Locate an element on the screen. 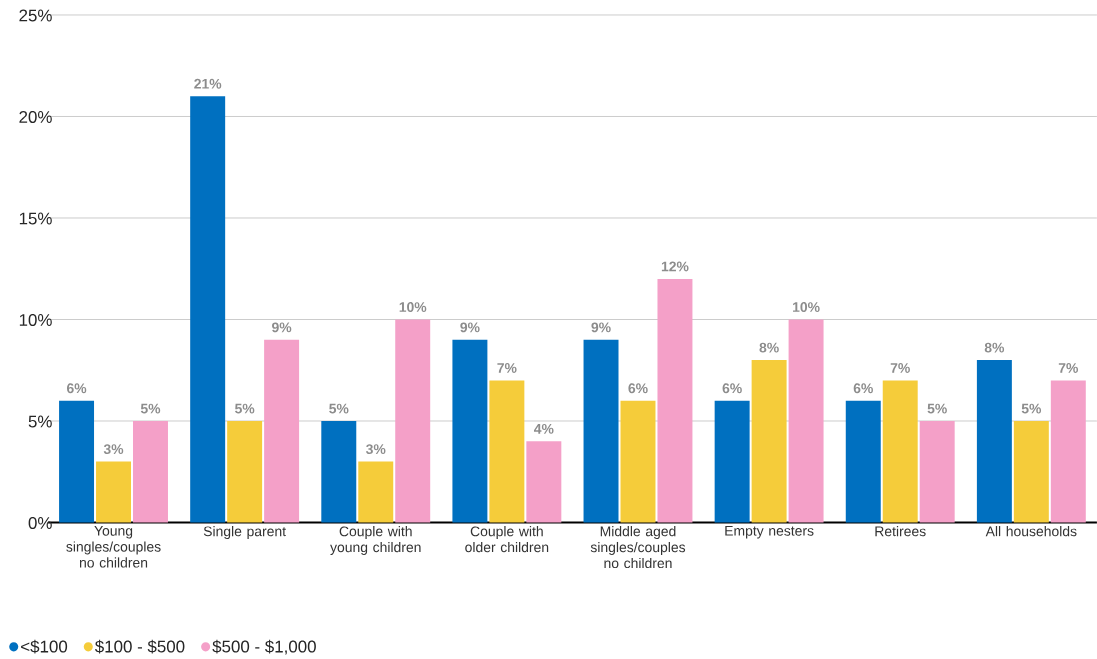  x-tick-label: Couple with young children is located at coordinates (375, 540).